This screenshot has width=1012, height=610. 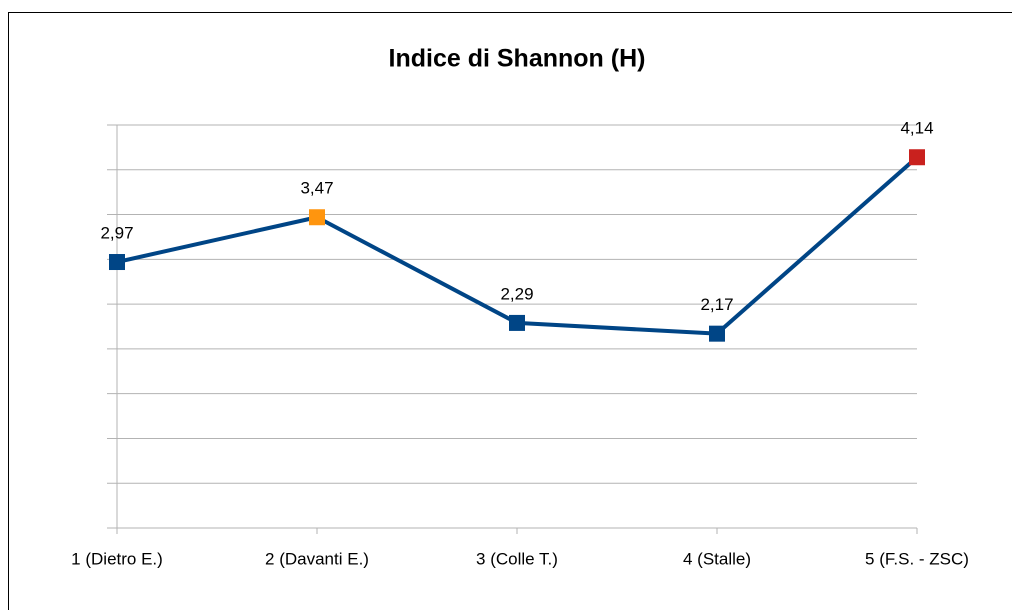 What do you see at coordinates (916, 128) in the screenshot?
I see `data-label: 4,14` at bounding box center [916, 128].